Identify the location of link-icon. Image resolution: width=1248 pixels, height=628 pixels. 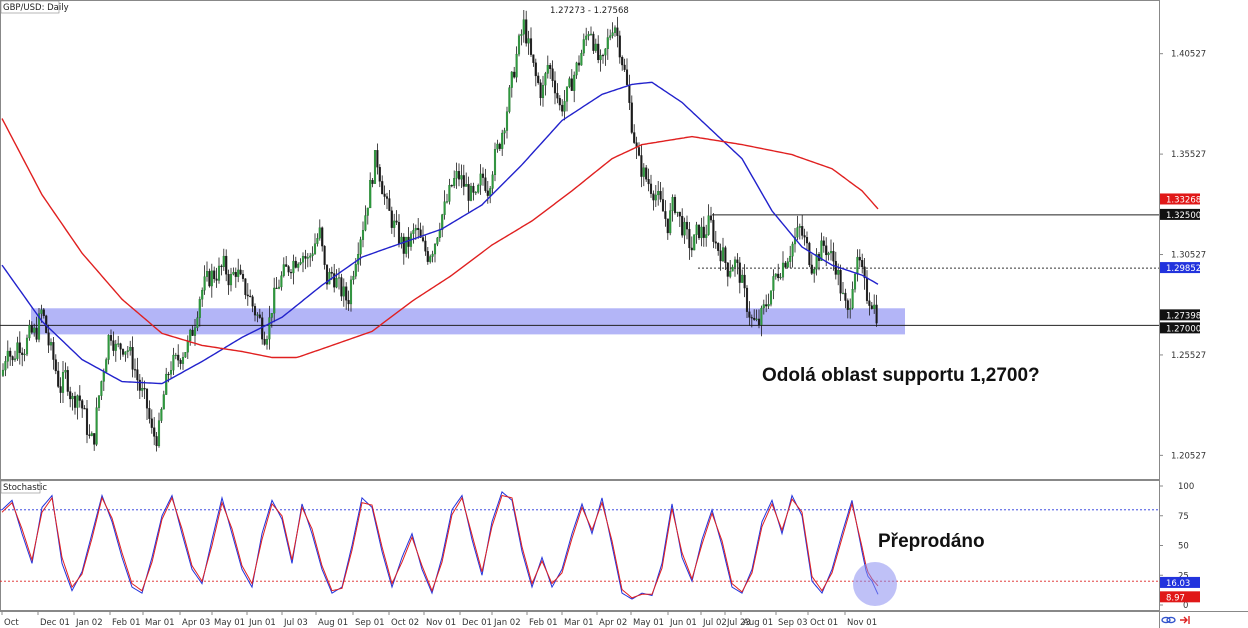
(1168, 620).